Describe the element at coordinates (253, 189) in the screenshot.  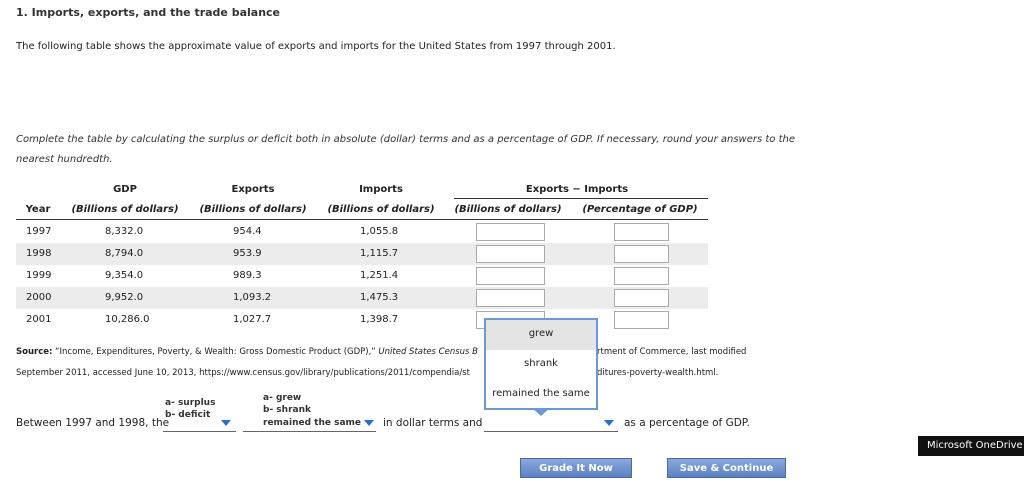
I see `column-header: Exports` at that location.